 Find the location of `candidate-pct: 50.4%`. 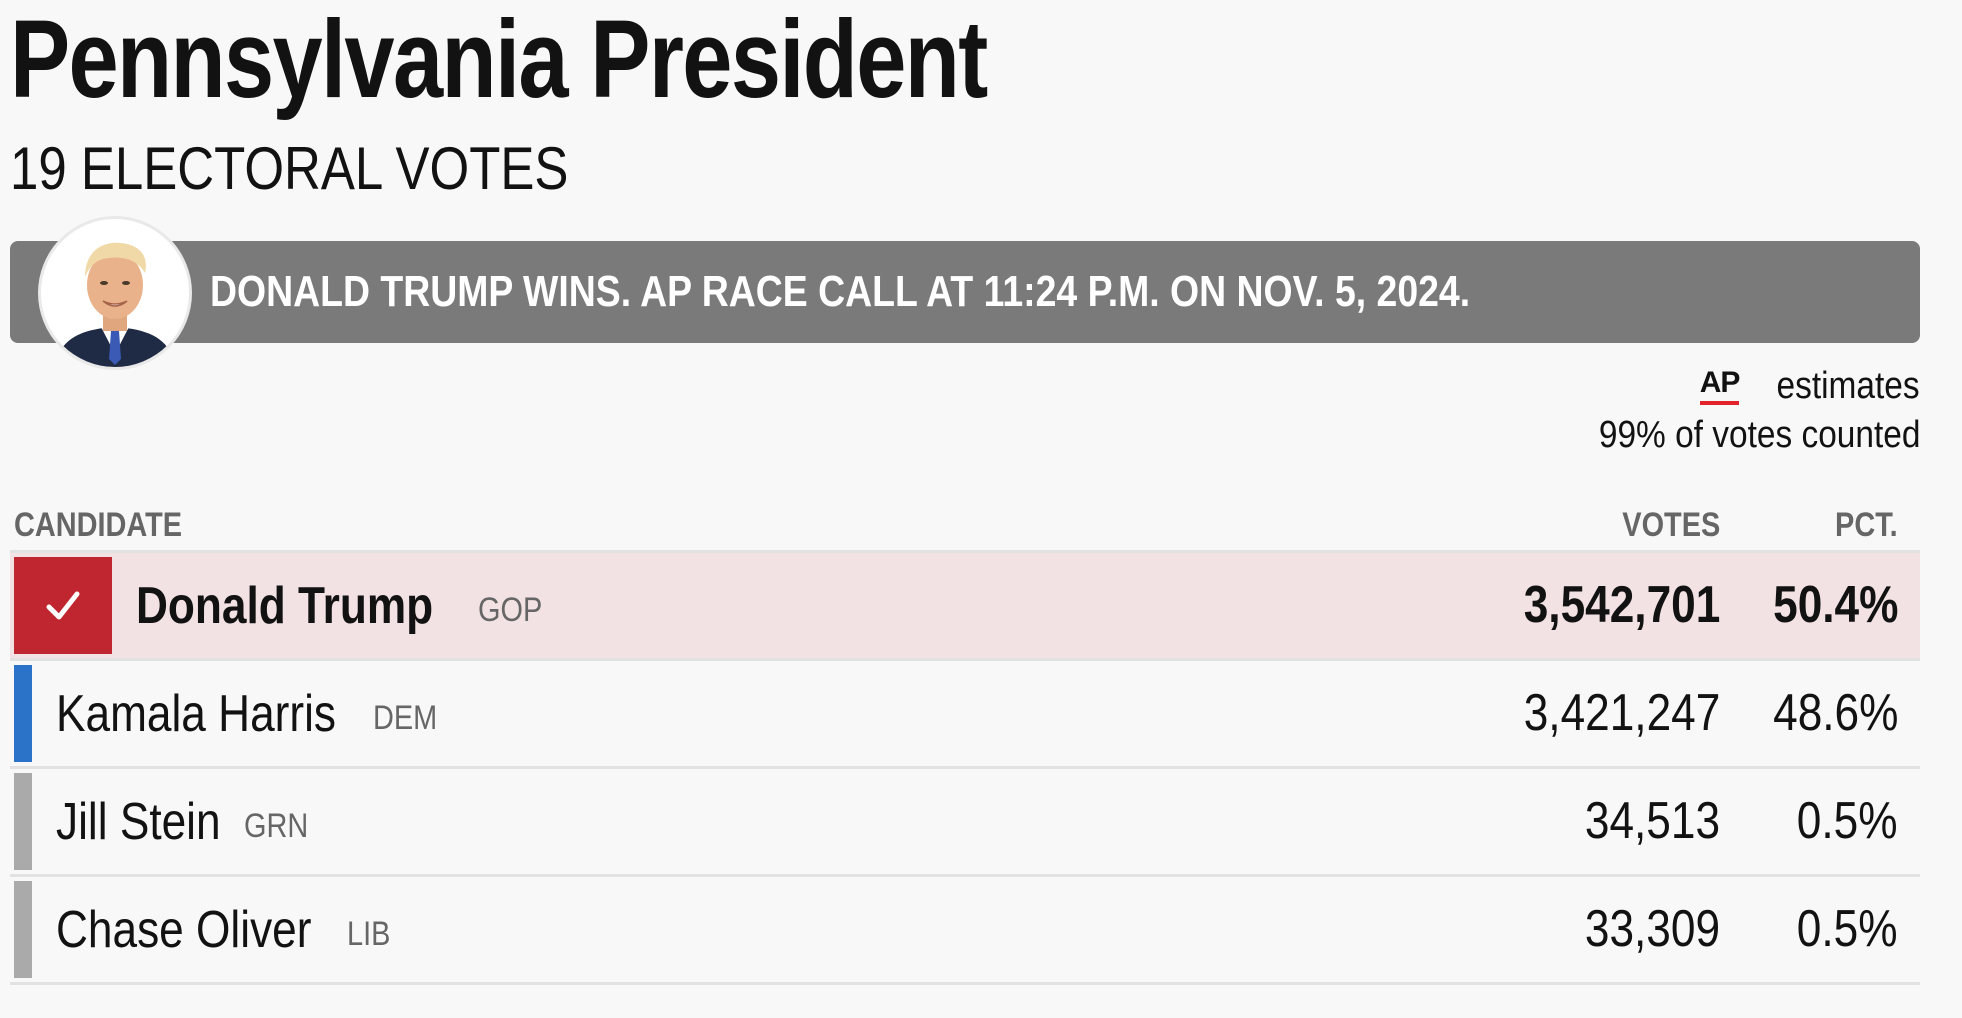

candidate-pct: 50.4% is located at coordinates (1835, 605).